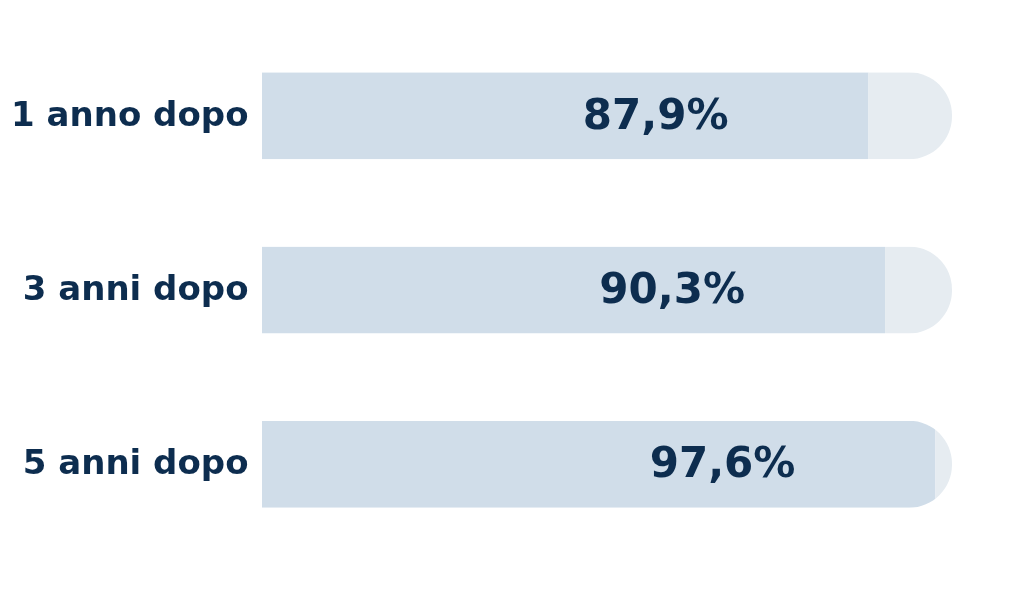  Describe the element at coordinates (130, 113) in the screenshot. I see `y-tick-label: 1 anno dopo` at that location.